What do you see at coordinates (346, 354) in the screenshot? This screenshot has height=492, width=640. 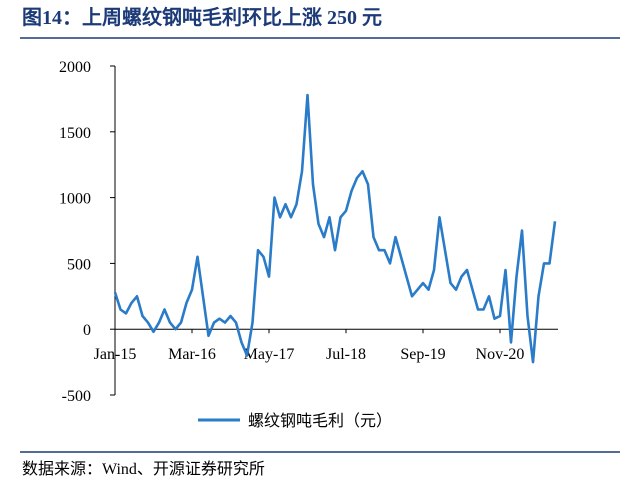 I see `x-tick-label: Jul-18` at bounding box center [346, 354].